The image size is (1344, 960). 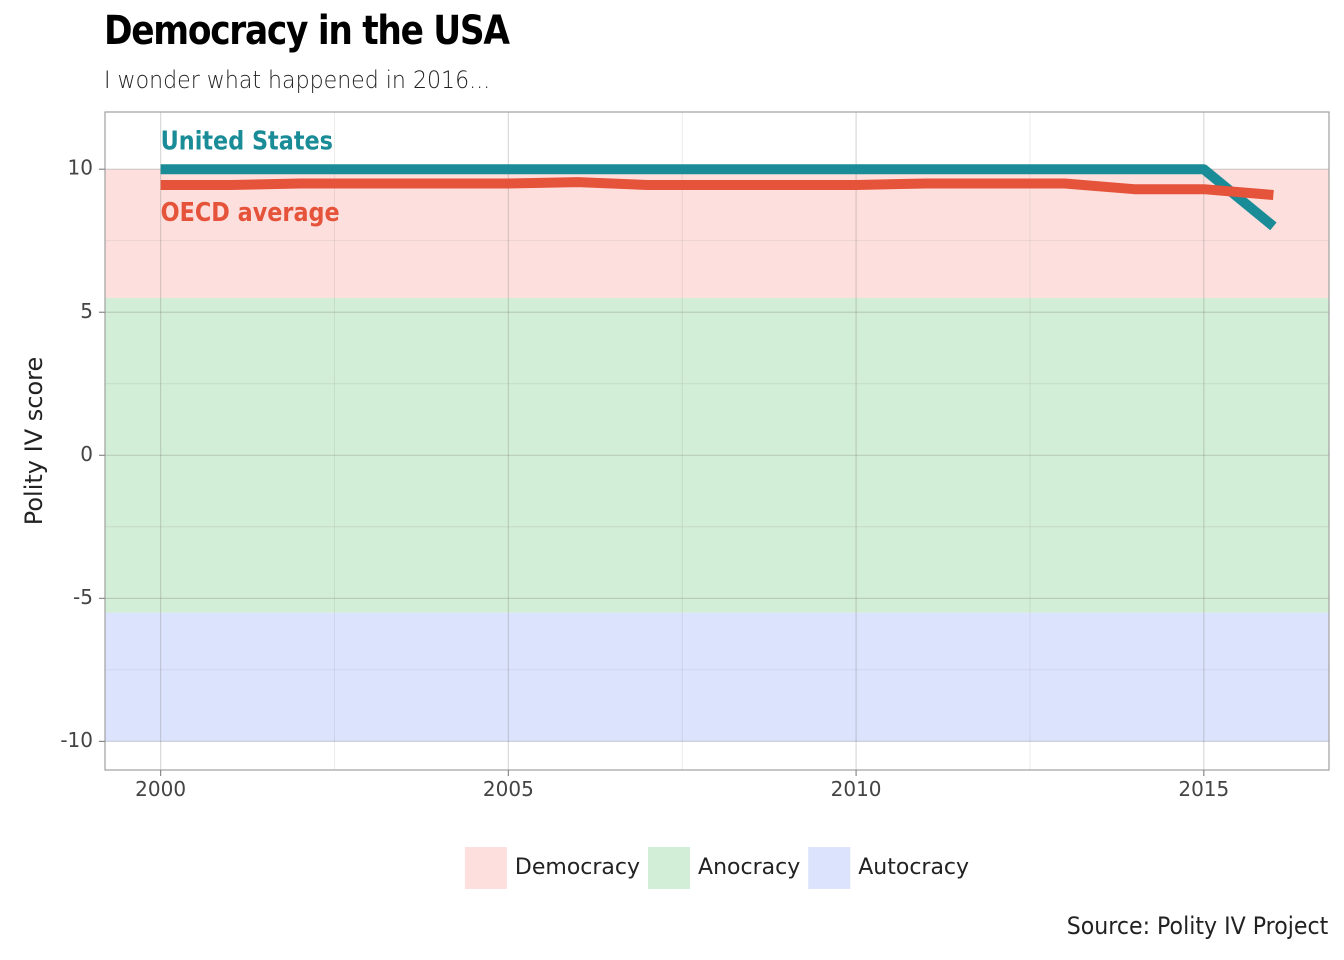 I want to click on legend-label-anocracy: Anocracy, so click(x=749, y=867).